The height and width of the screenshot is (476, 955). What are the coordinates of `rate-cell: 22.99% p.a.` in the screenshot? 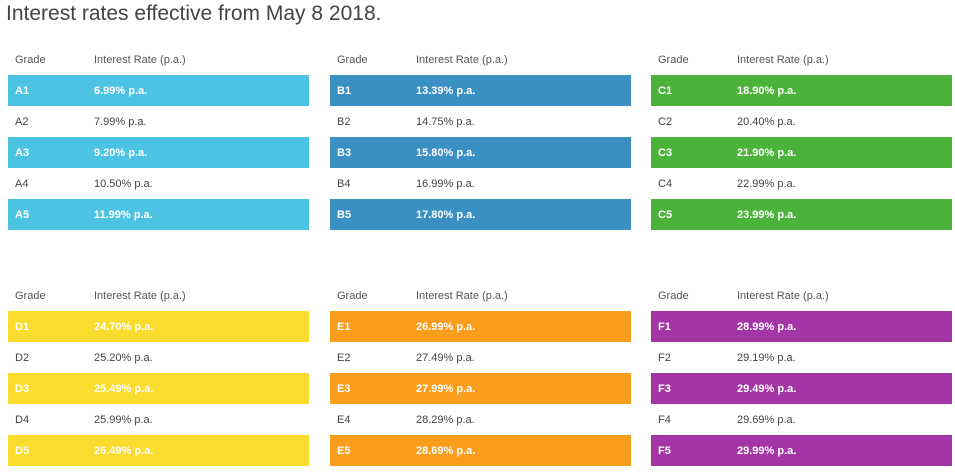 It's located at (766, 183).